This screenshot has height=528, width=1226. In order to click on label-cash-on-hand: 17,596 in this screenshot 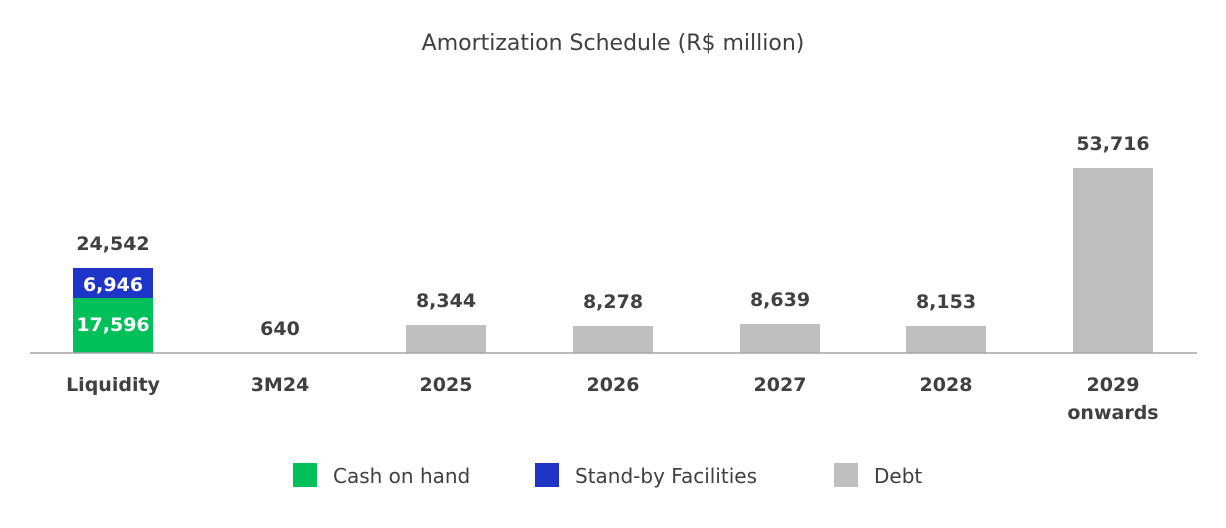, I will do `click(112, 325)`.